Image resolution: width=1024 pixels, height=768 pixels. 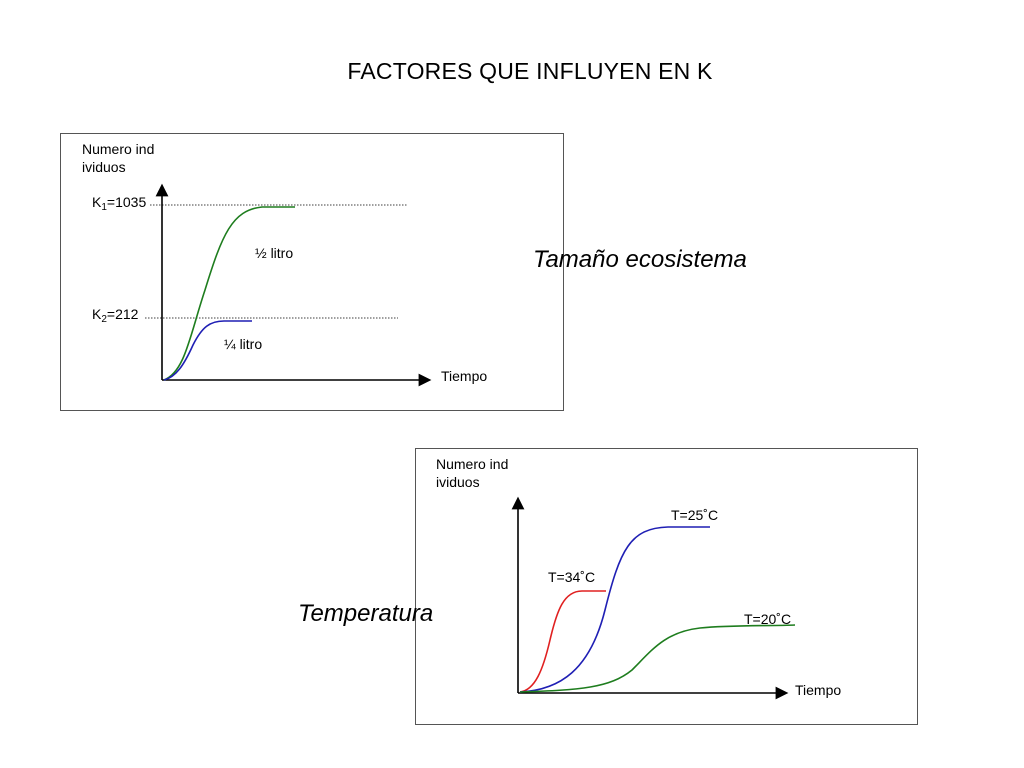 I want to click on curve-quarter-liter, so click(x=207, y=350).